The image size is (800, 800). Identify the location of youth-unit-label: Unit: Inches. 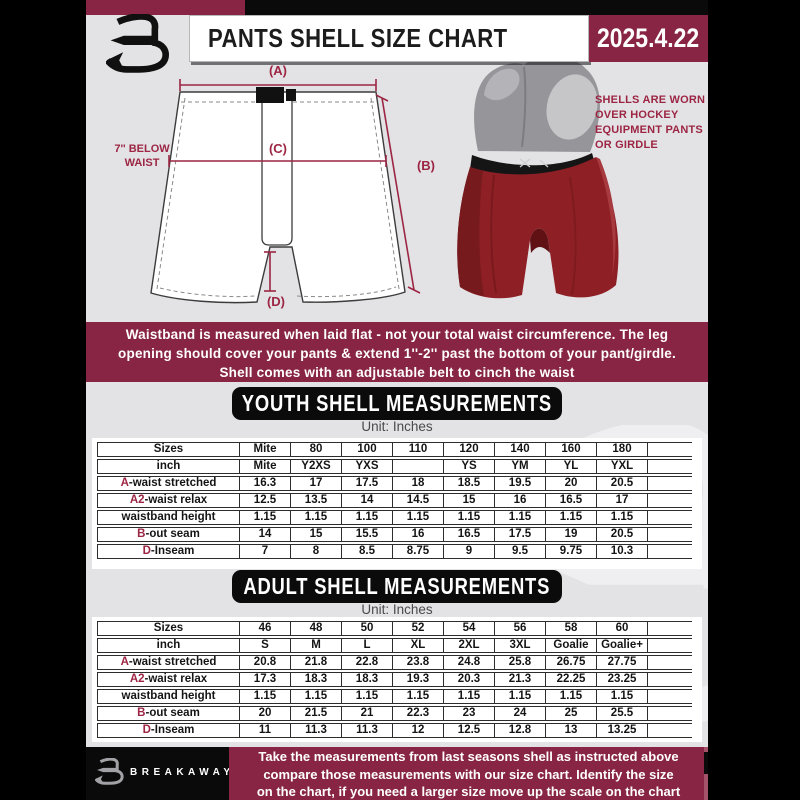
(397, 426).